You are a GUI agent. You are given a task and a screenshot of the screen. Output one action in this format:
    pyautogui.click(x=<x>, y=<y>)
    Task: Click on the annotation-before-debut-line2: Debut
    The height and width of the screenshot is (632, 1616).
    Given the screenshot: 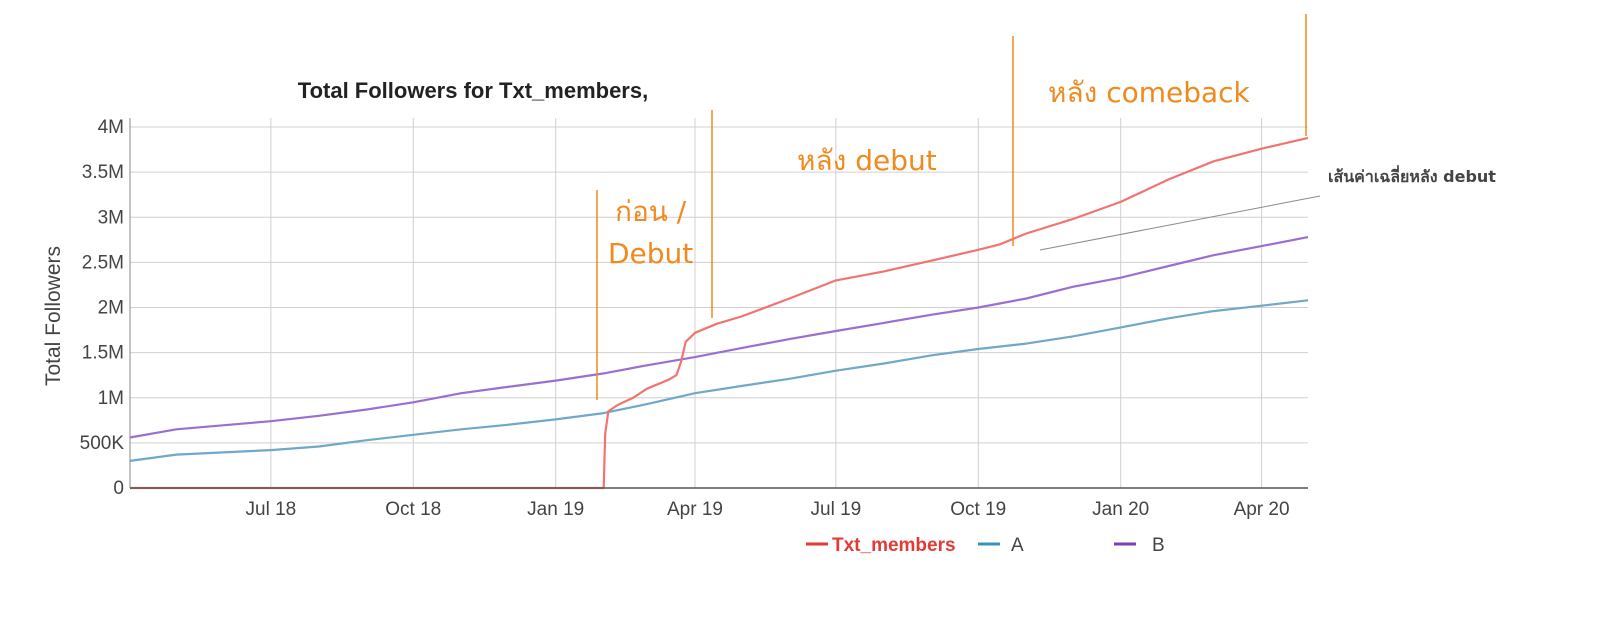 What is the action you would take?
    pyautogui.click(x=650, y=253)
    